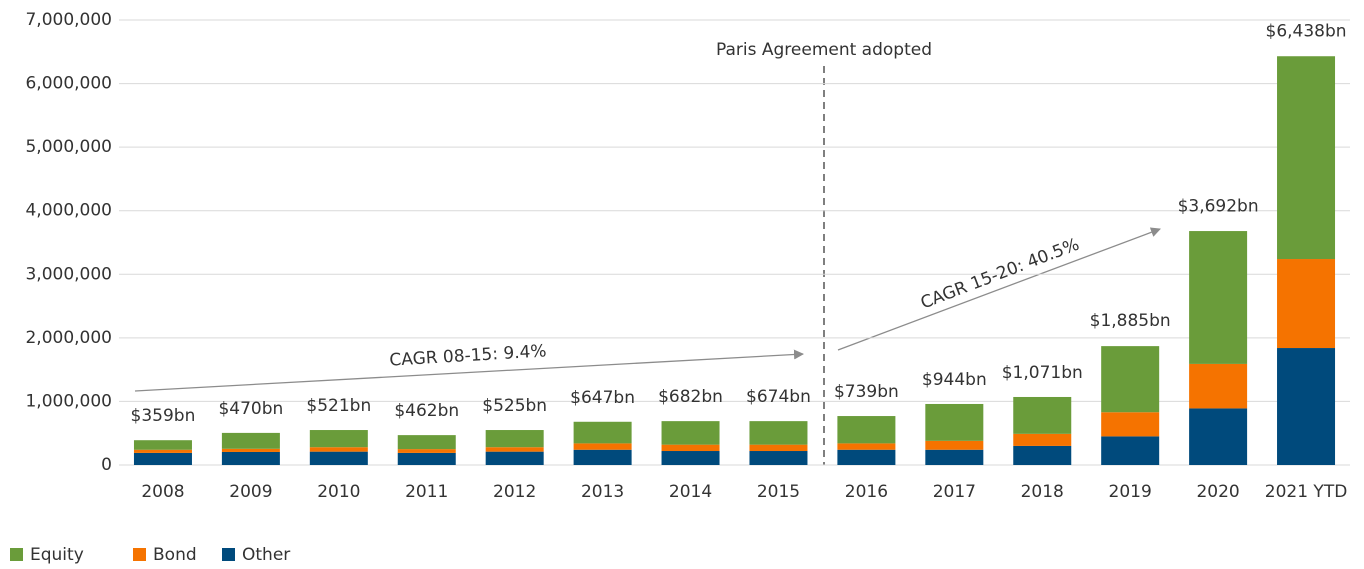 The height and width of the screenshot is (569, 1364). What do you see at coordinates (778, 492) in the screenshot?
I see `x-tick-label: 2015` at bounding box center [778, 492].